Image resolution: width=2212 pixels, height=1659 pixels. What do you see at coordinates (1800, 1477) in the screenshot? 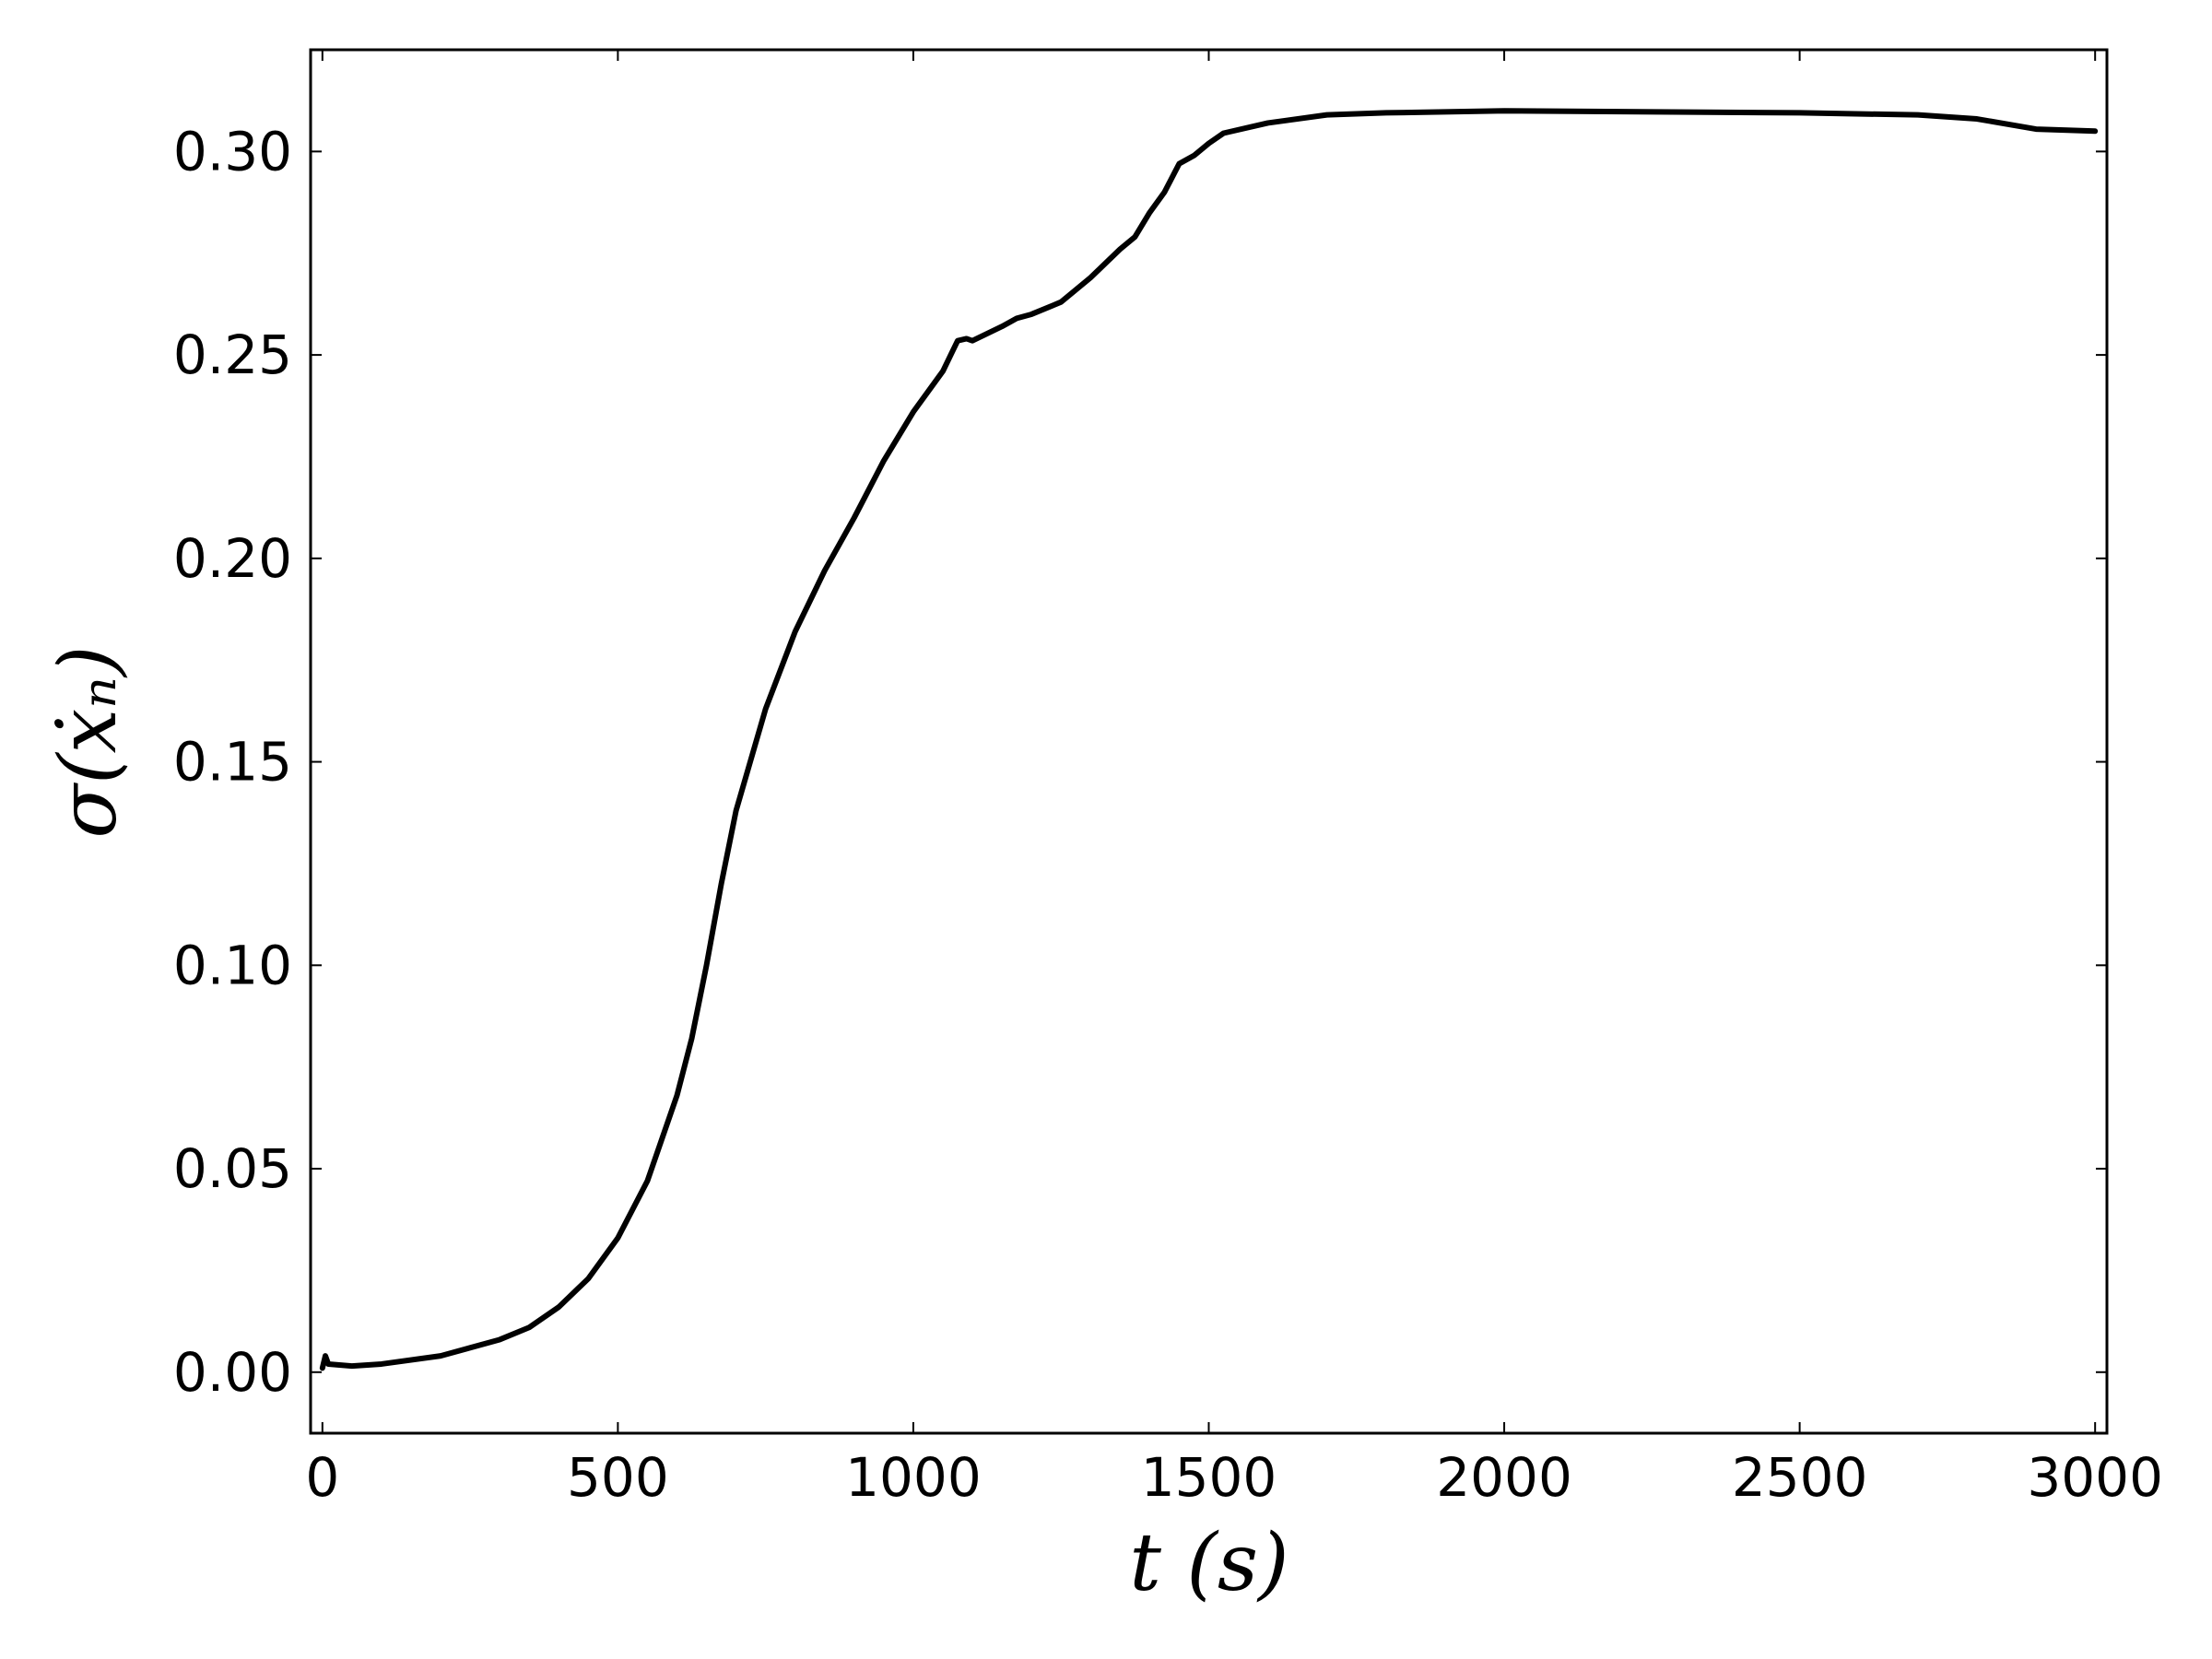
I see `x-tick-label: 2500` at bounding box center [1800, 1477].